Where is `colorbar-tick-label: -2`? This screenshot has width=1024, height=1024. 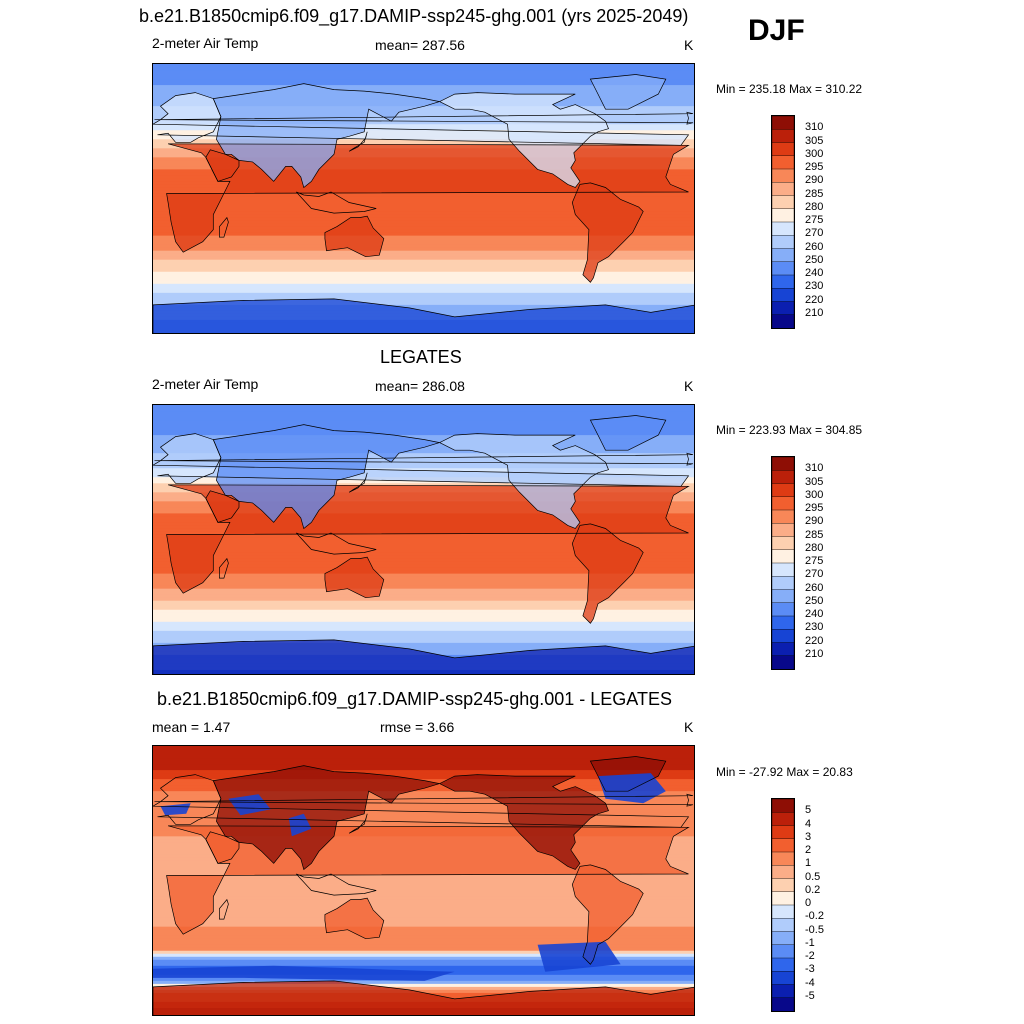 colorbar-tick-label: -2 is located at coordinates (810, 956).